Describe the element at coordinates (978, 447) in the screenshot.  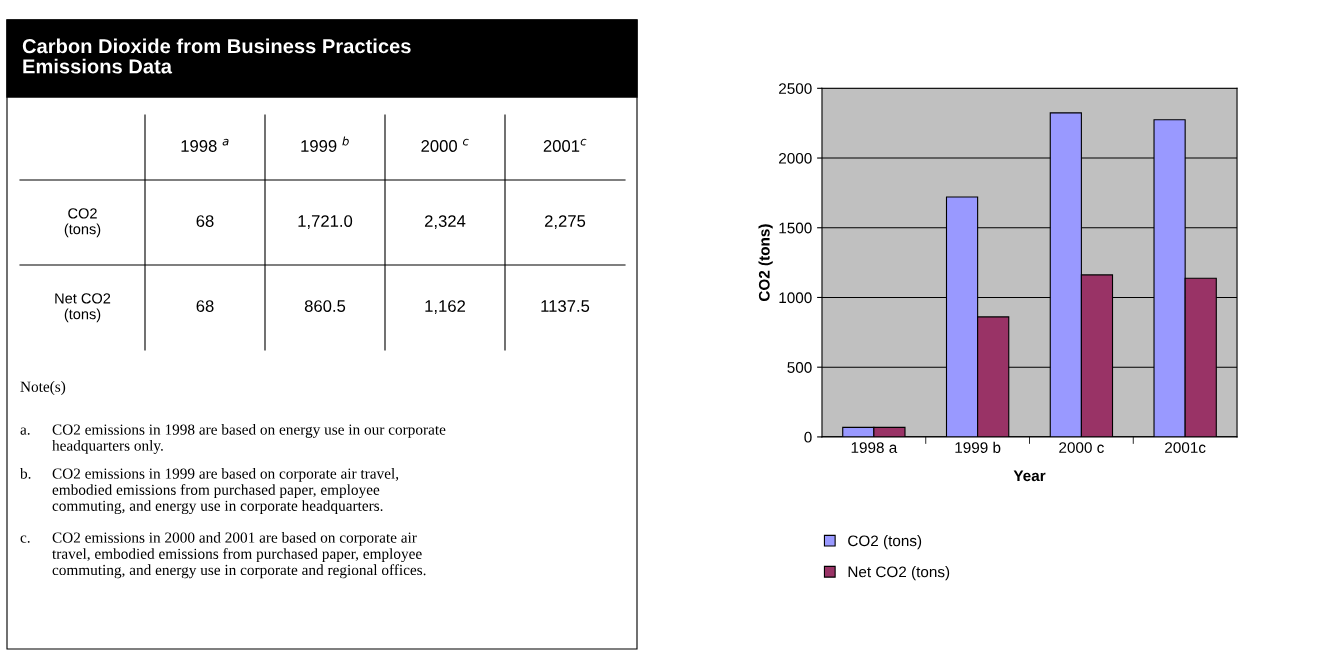
I see `x-tick-label: 1999 b` at that location.